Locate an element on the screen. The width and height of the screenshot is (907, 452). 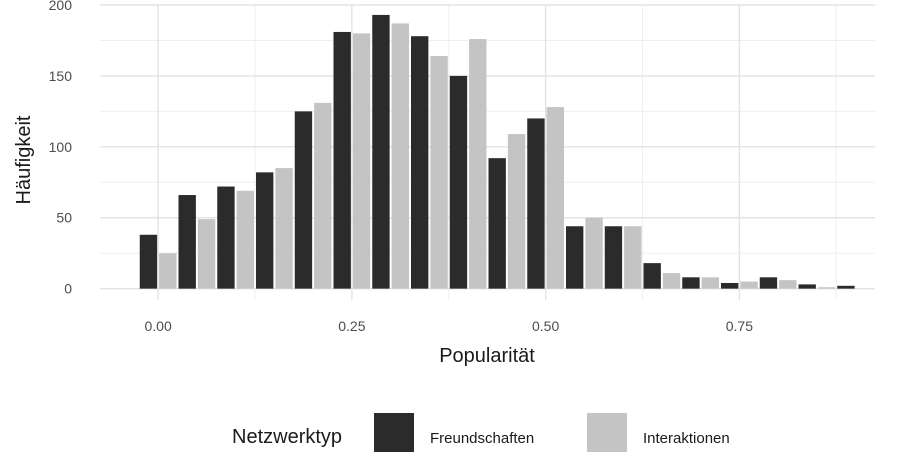
legend-swatch-interaktionen is located at coordinates (607, 432).